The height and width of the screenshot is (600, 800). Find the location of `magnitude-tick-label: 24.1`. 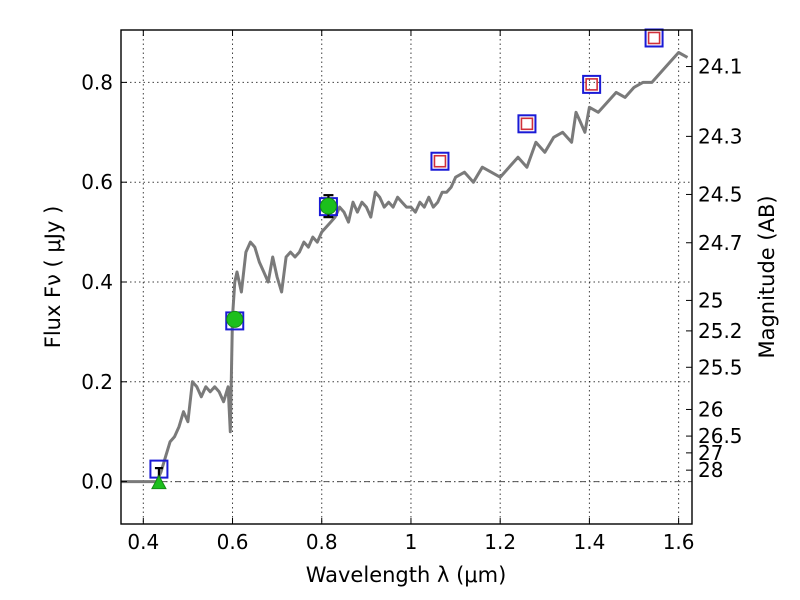

magnitude-tick-label: 24.1 is located at coordinates (720, 67).